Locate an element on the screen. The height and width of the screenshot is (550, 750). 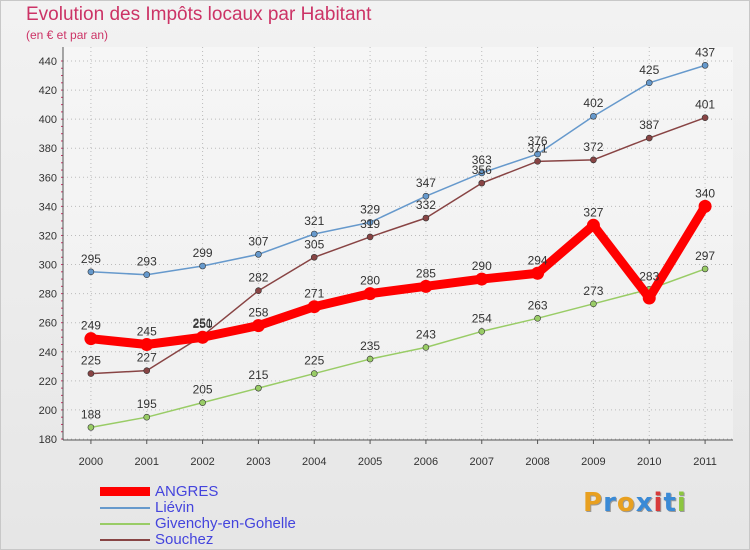
x-tick-label: 2010 is located at coordinates (649, 462).